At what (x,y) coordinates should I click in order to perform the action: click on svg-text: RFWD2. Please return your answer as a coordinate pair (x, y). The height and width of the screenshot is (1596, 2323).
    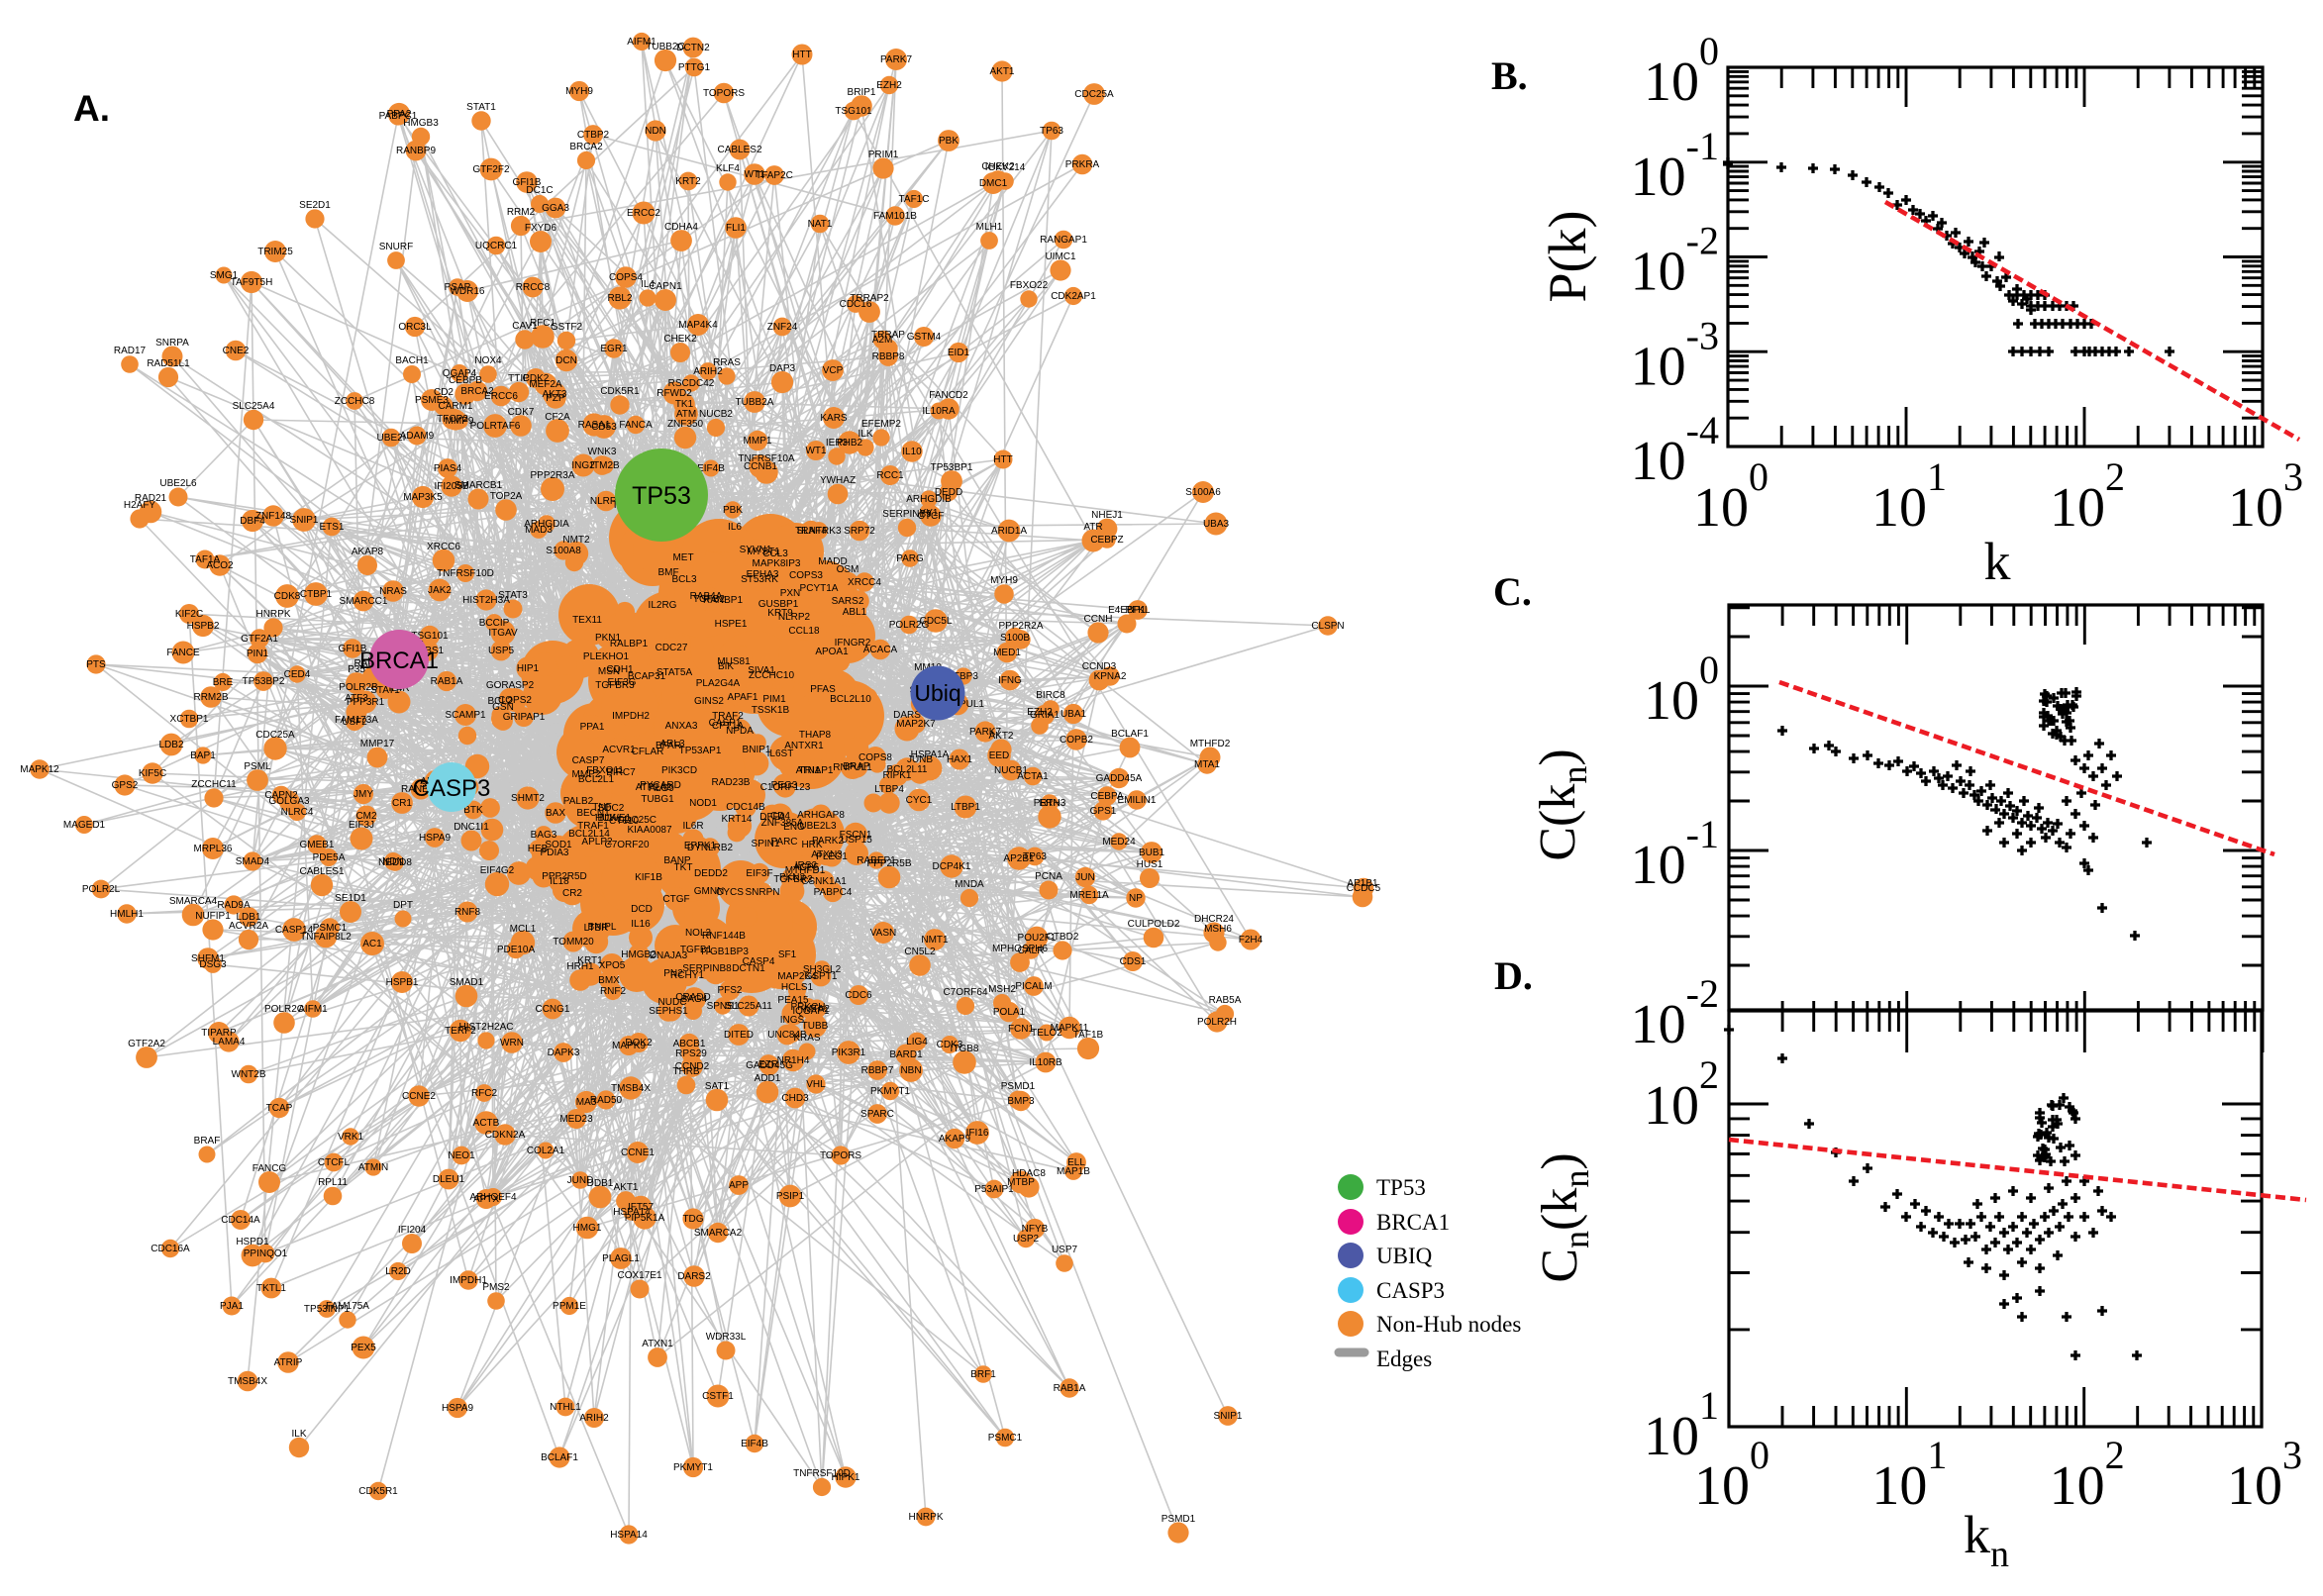
    Looking at the image, I should click on (674, 393).